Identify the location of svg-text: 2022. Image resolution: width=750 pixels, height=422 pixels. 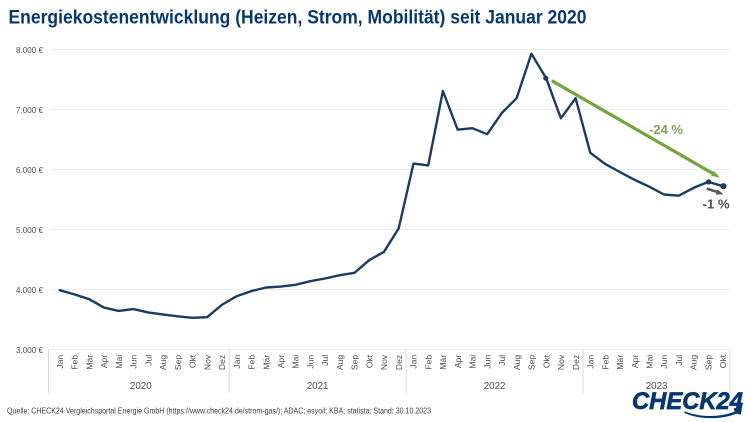
(495, 386).